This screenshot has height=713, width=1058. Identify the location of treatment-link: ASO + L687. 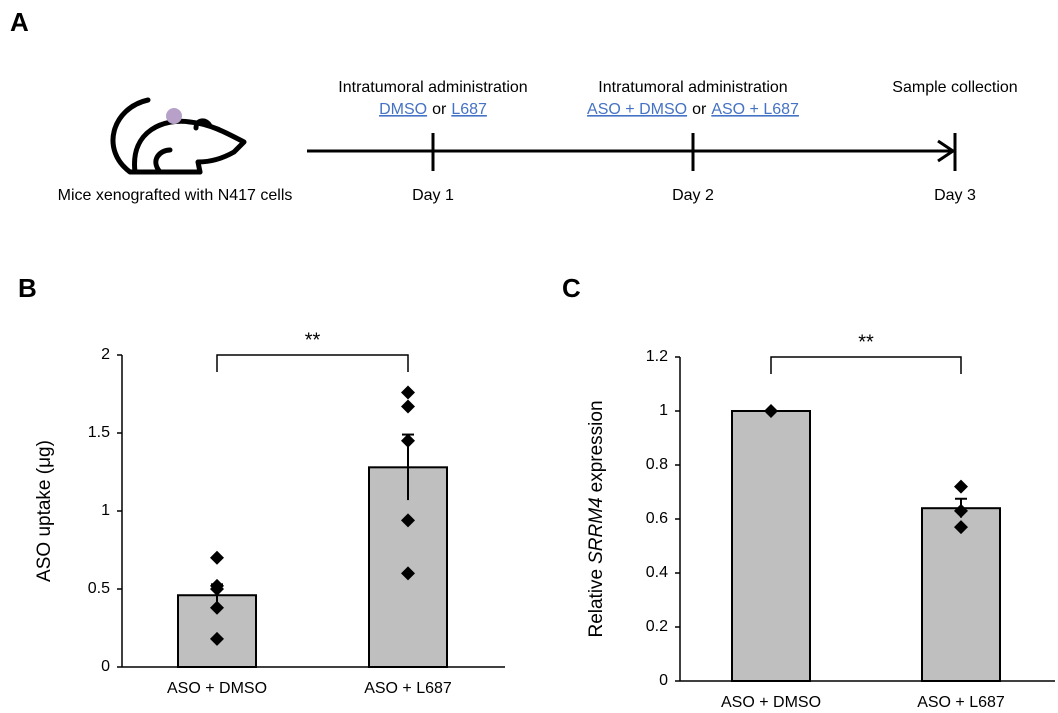
(755, 109).